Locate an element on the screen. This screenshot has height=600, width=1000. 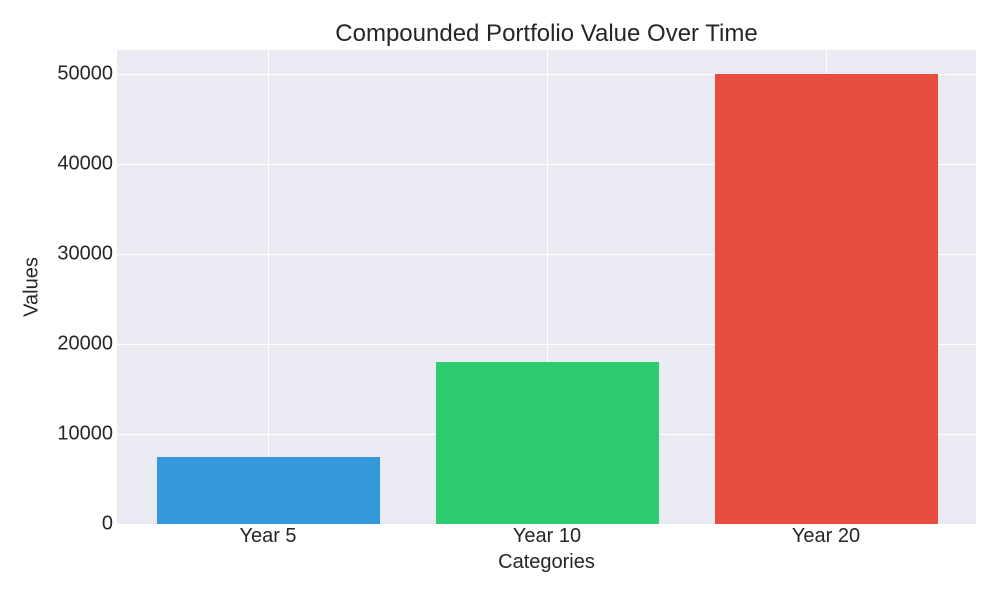
y-tick-label: 40000 is located at coordinates (85, 163).